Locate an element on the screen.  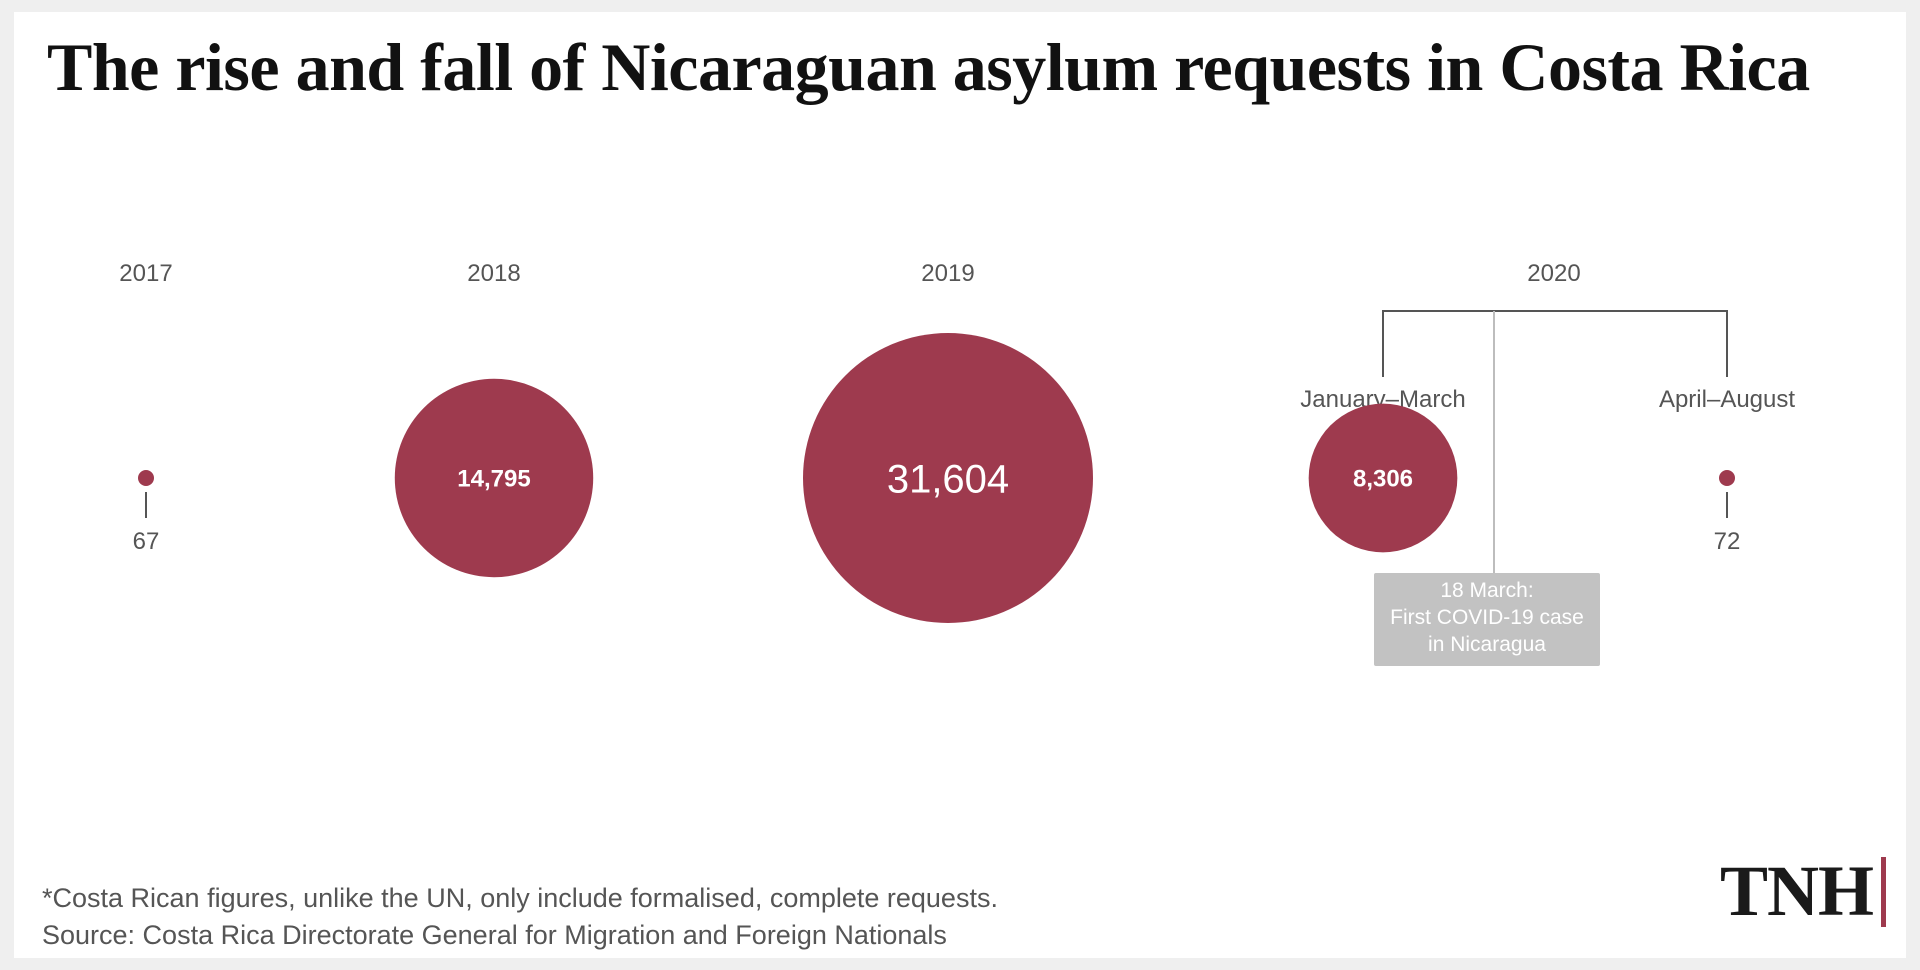
logo-bar is located at coordinates (1884, 891).